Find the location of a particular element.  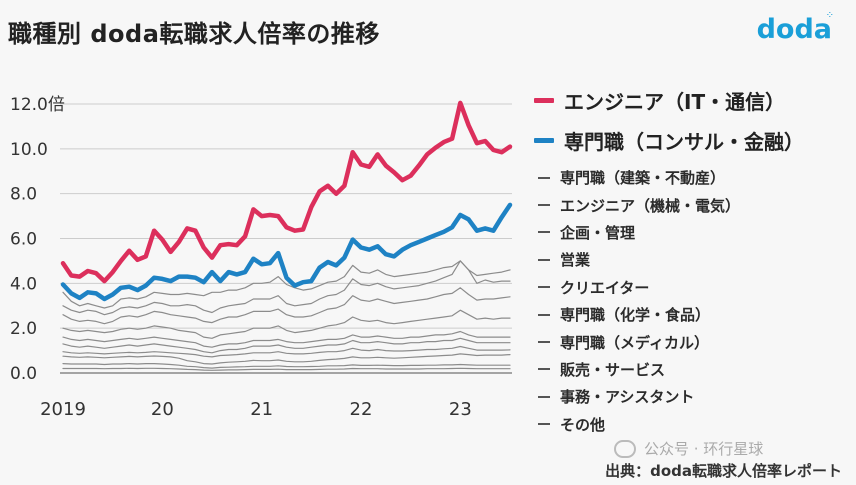

legend-label: 専門職（コンサル・金融） is located at coordinates (684, 141).